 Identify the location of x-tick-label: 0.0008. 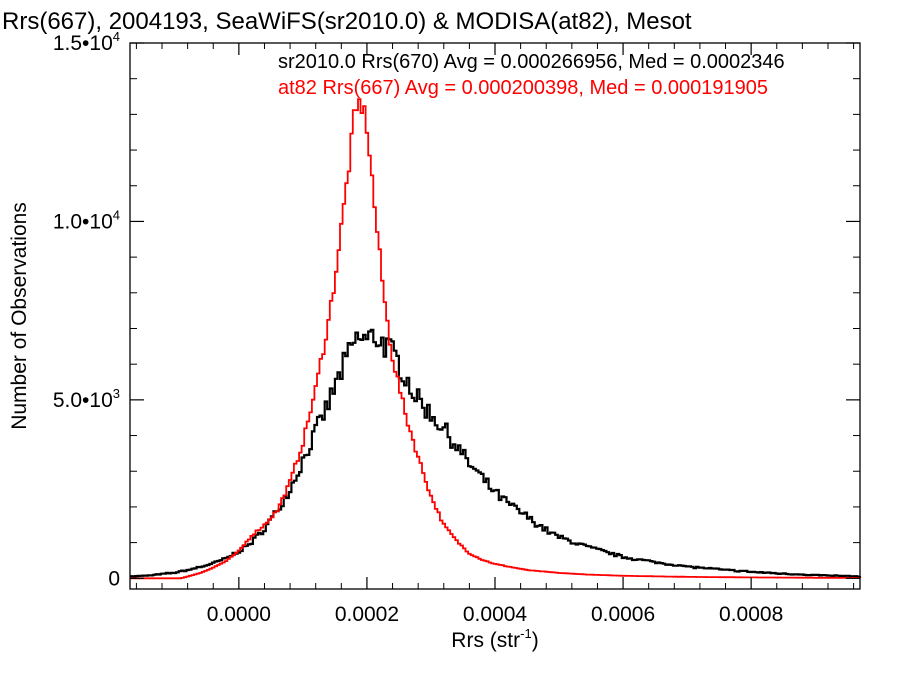
(751, 614).